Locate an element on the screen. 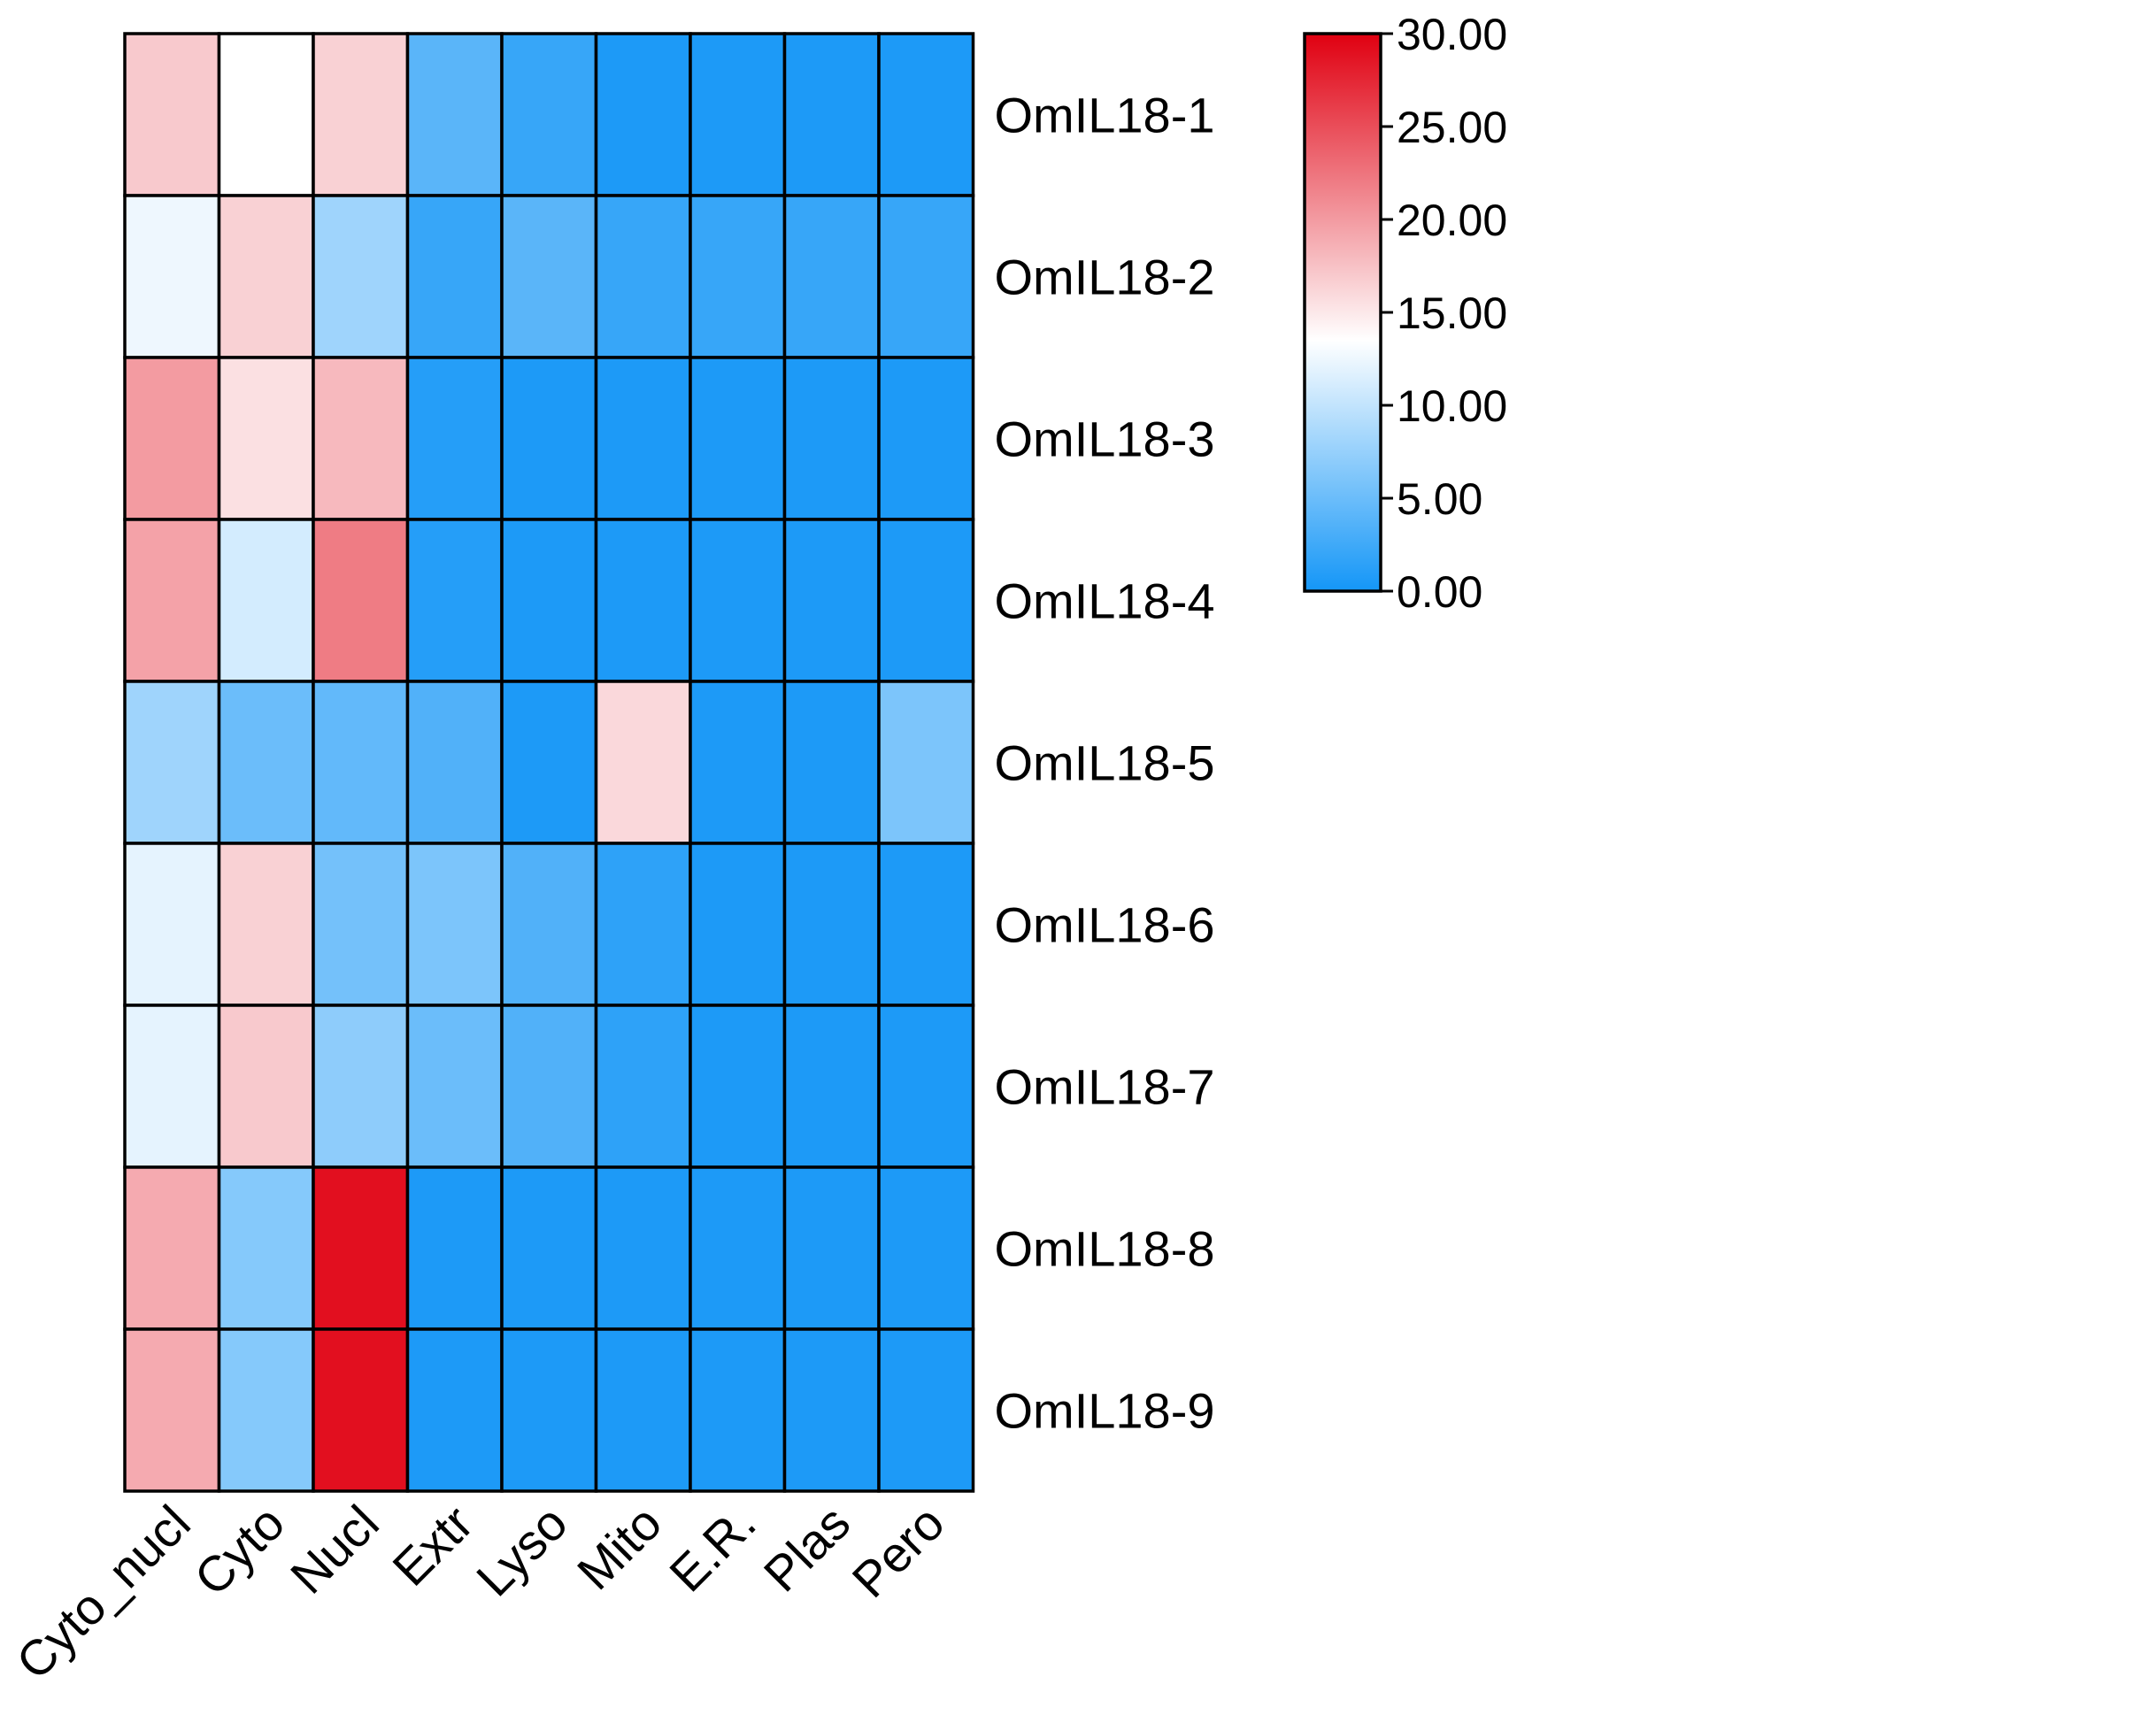  column-label: Mito is located at coordinates (619, 1548).